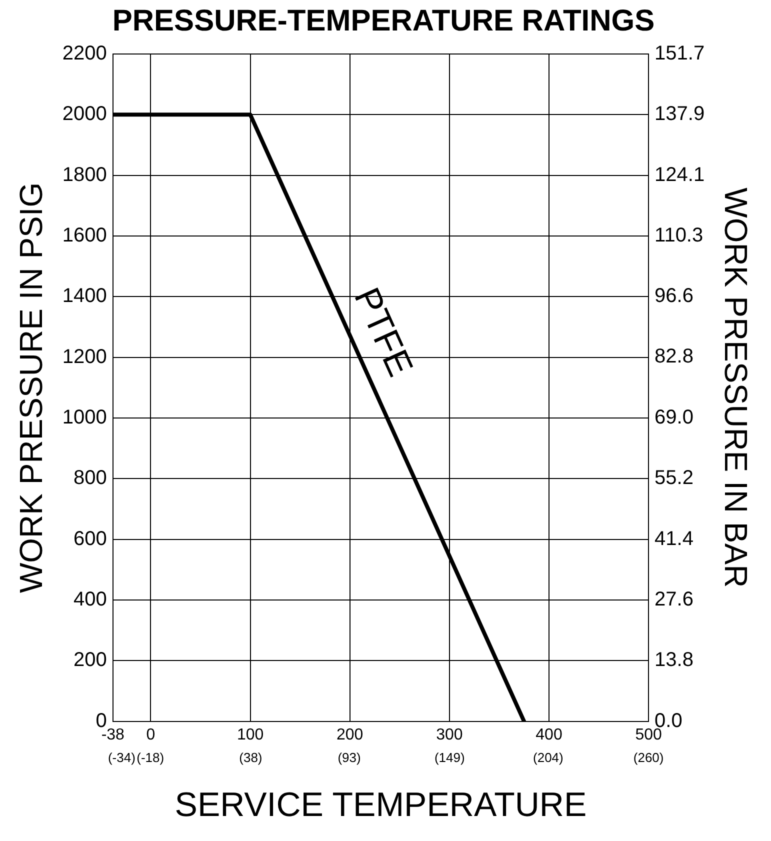  Describe the element at coordinates (674, 539) in the screenshot. I see `y2-tick-label: 41.4` at that location.